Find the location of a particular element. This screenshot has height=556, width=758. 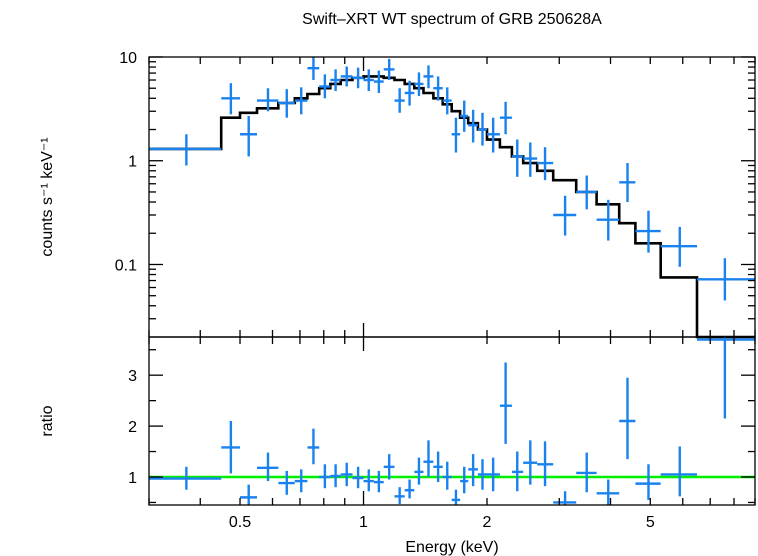

ratio-y-tick-label: 3 is located at coordinates (132, 376).